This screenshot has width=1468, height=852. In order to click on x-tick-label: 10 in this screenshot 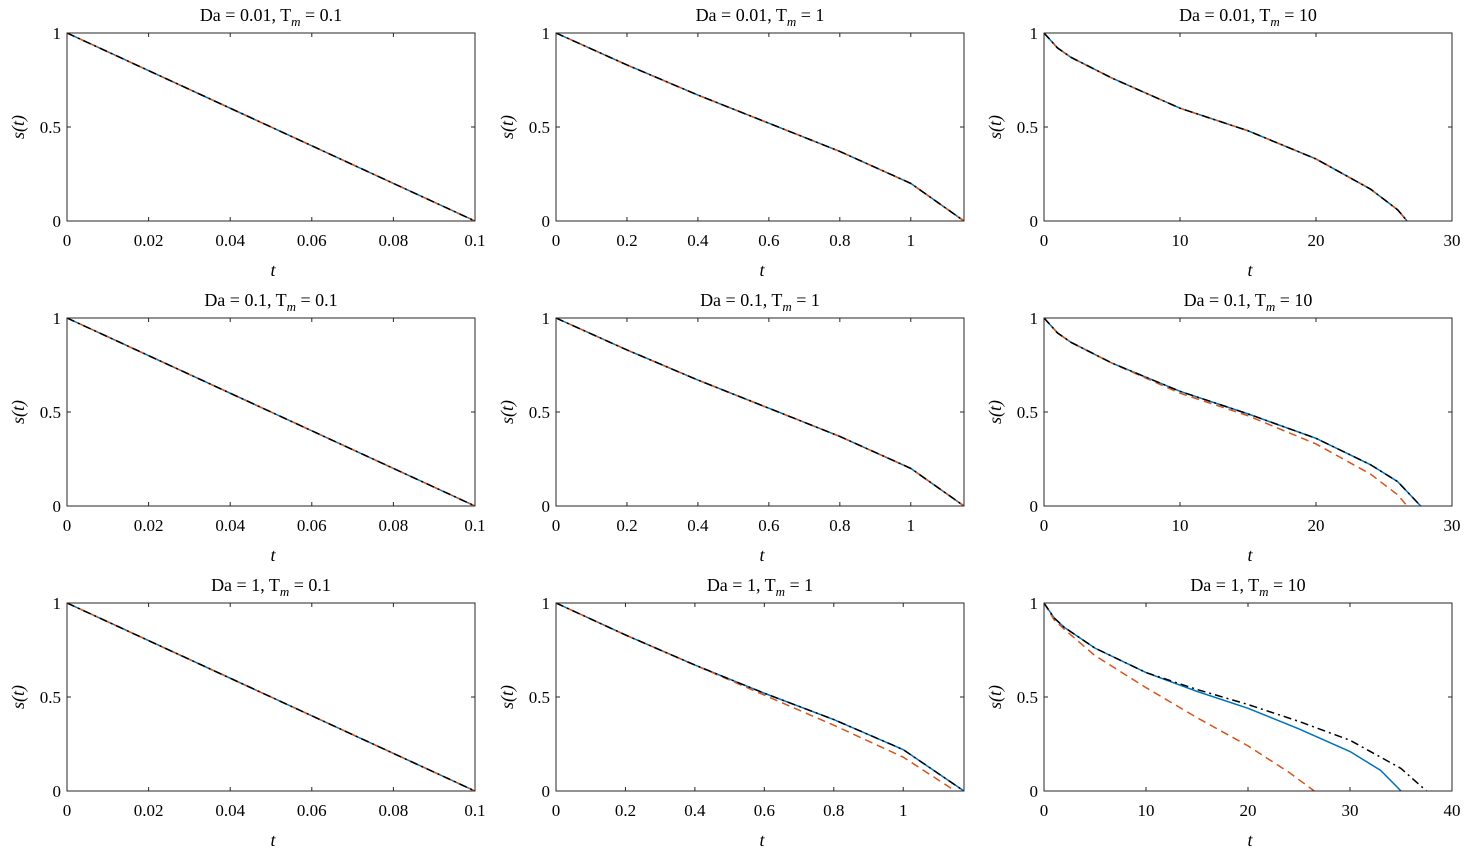, I will do `click(1146, 810)`.